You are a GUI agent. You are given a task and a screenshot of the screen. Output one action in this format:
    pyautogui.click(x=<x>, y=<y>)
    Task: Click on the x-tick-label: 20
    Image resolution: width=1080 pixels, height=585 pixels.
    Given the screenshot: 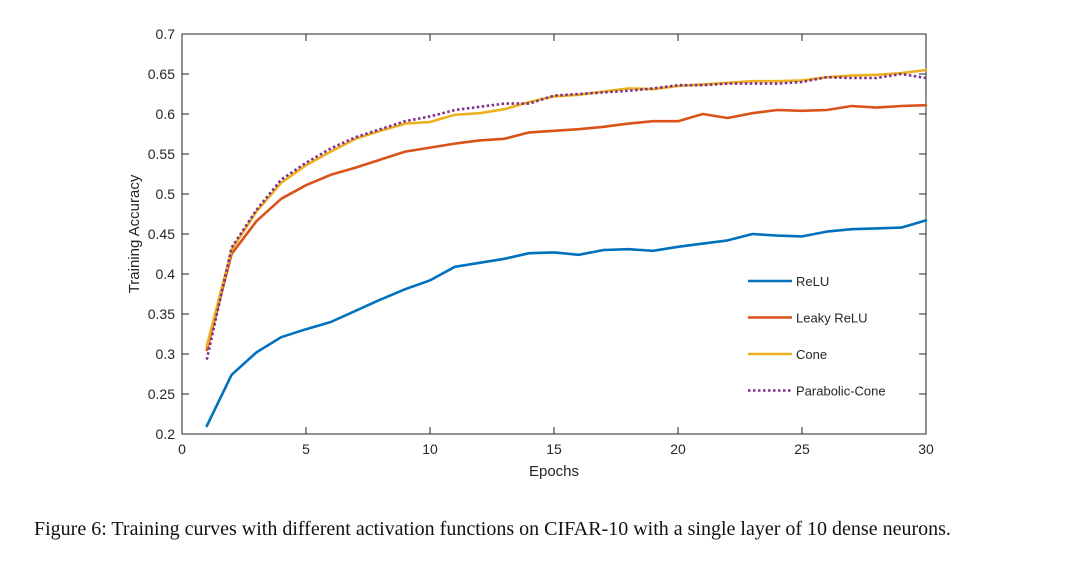 What is the action you would take?
    pyautogui.click(x=678, y=449)
    